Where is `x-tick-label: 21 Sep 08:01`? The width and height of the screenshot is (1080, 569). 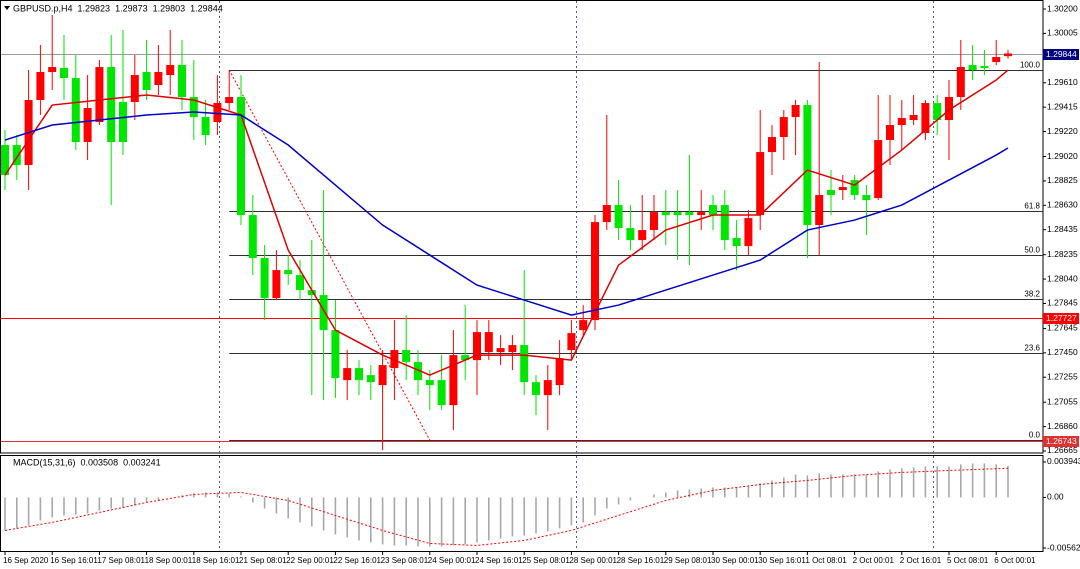
x-tick-label: 21 Sep 08:01 is located at coordinates (263, 560).